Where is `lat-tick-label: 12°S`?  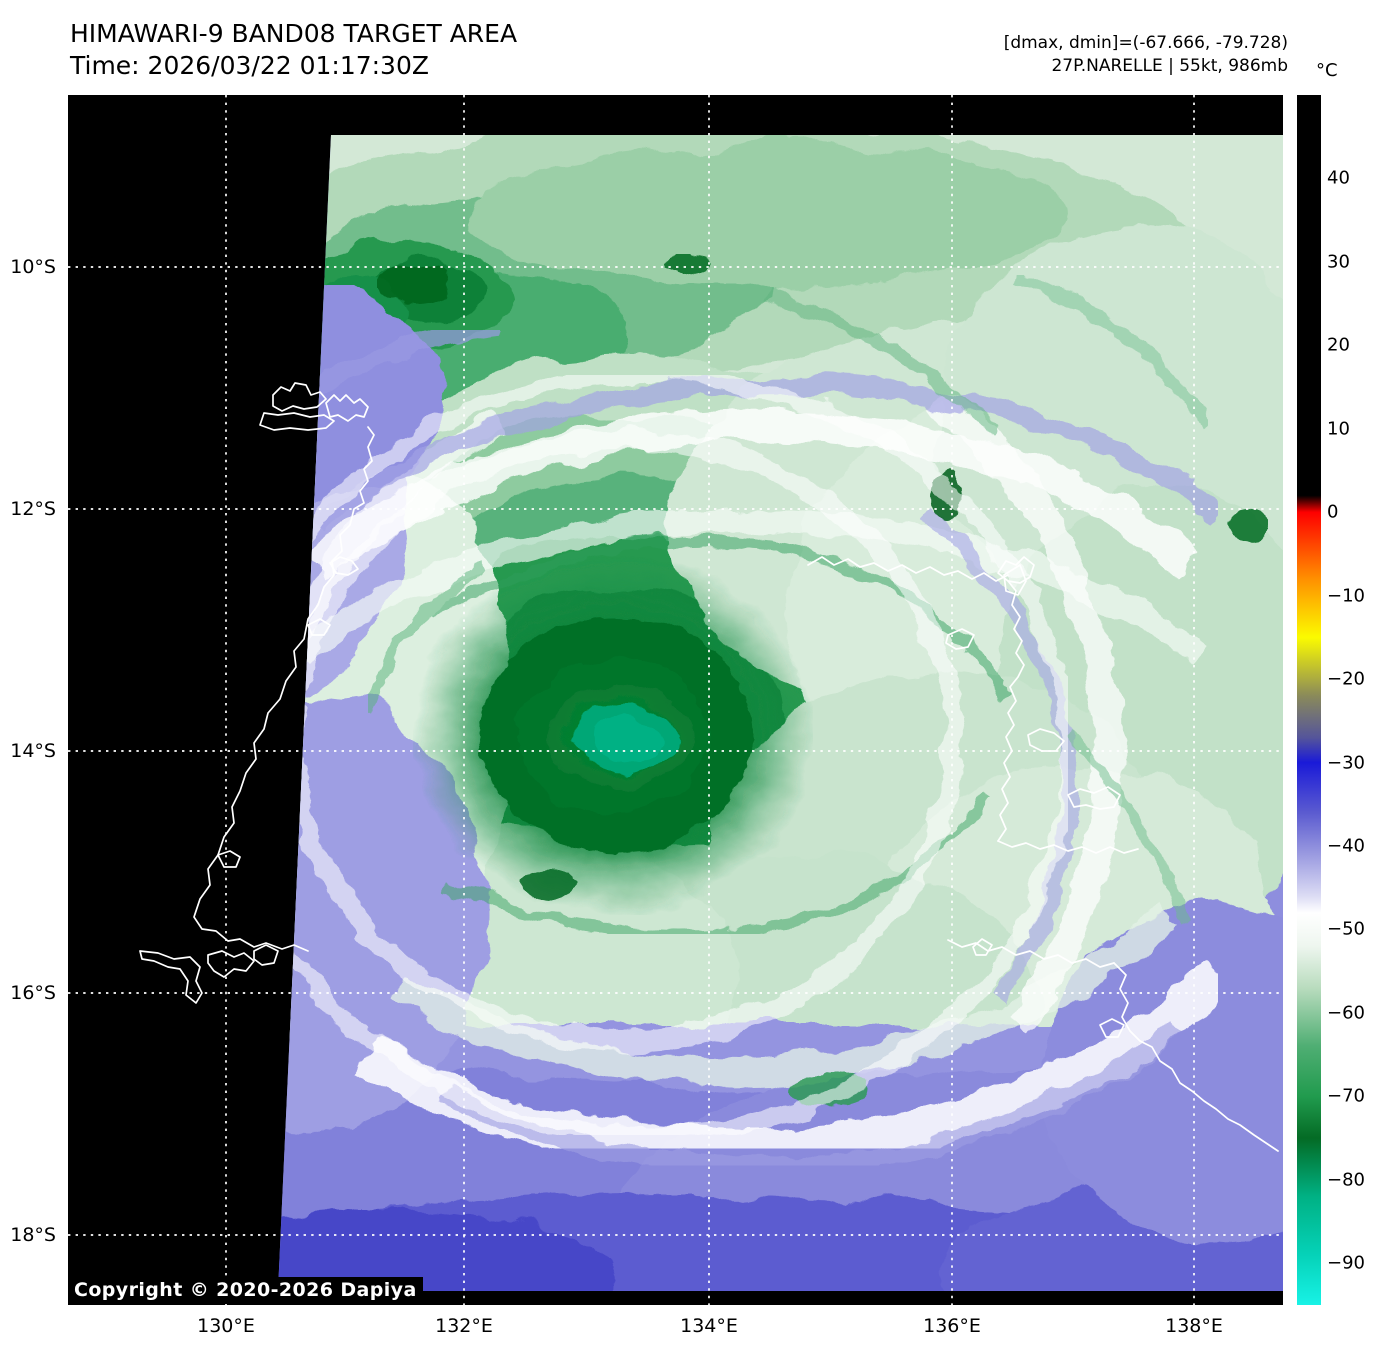
lat-tick-label: 12°S is located at coordinates (33, 509).